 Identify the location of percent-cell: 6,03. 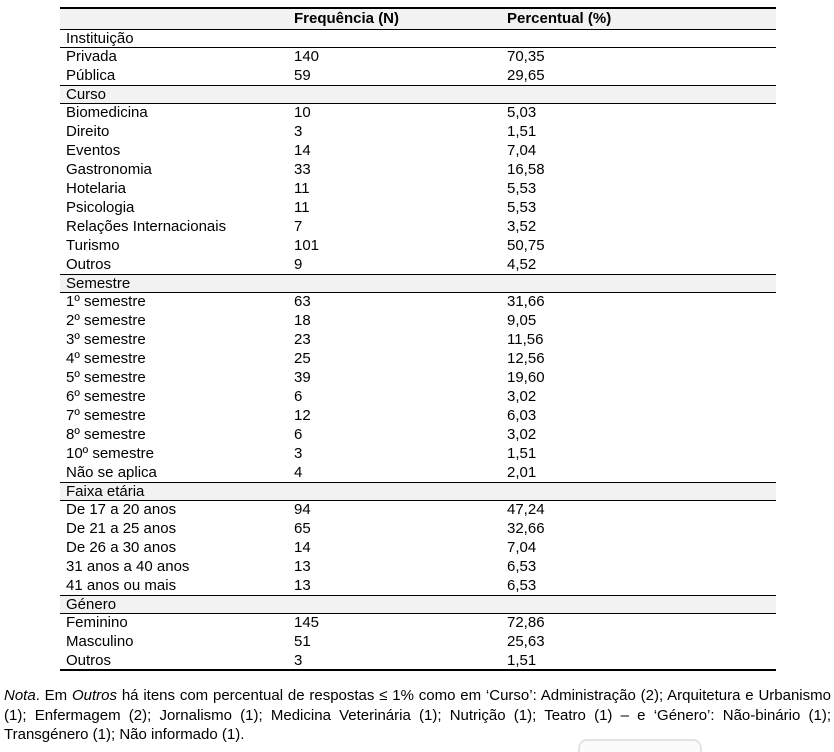
(522, 415).